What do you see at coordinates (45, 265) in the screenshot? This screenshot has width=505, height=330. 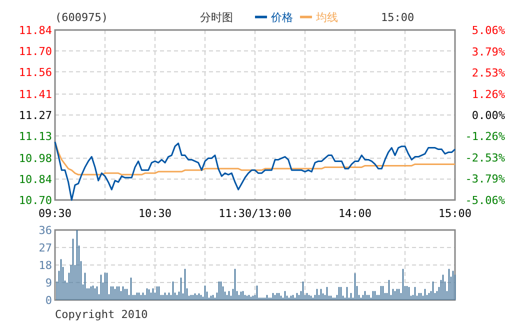 I see `y-tick-label: 18` at bounding box center [45, 265].